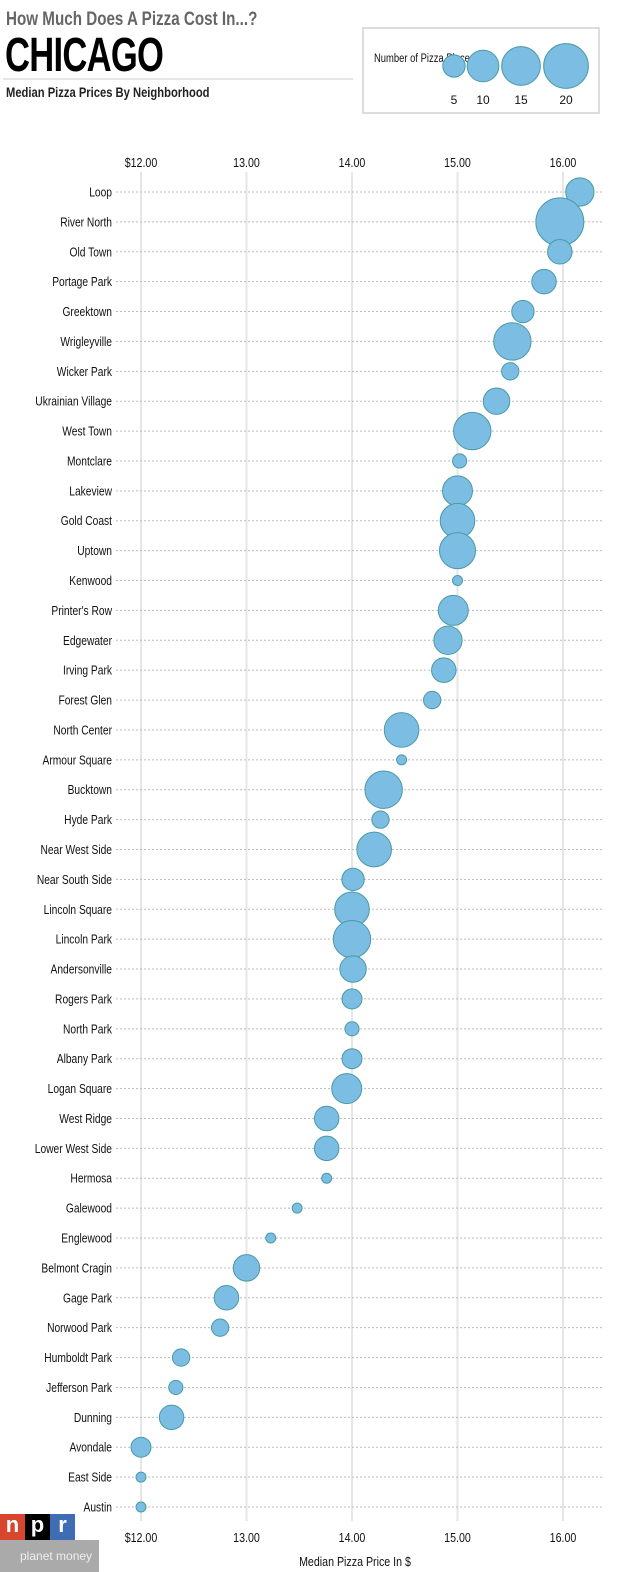 The image size is (636, 1572). Describe the element at coordinates (98, 1508) in the screenshot. I see `row-label: Austin` at that location.